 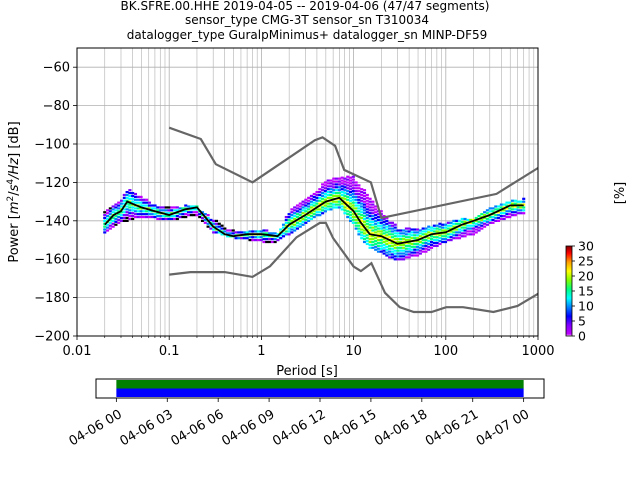 What do you see at coordinates (307, 20) in the screenshot?
I see `title-line-2: sensor_type CMG-3T sensor_sn T310034` at bounding box center [307, 20].